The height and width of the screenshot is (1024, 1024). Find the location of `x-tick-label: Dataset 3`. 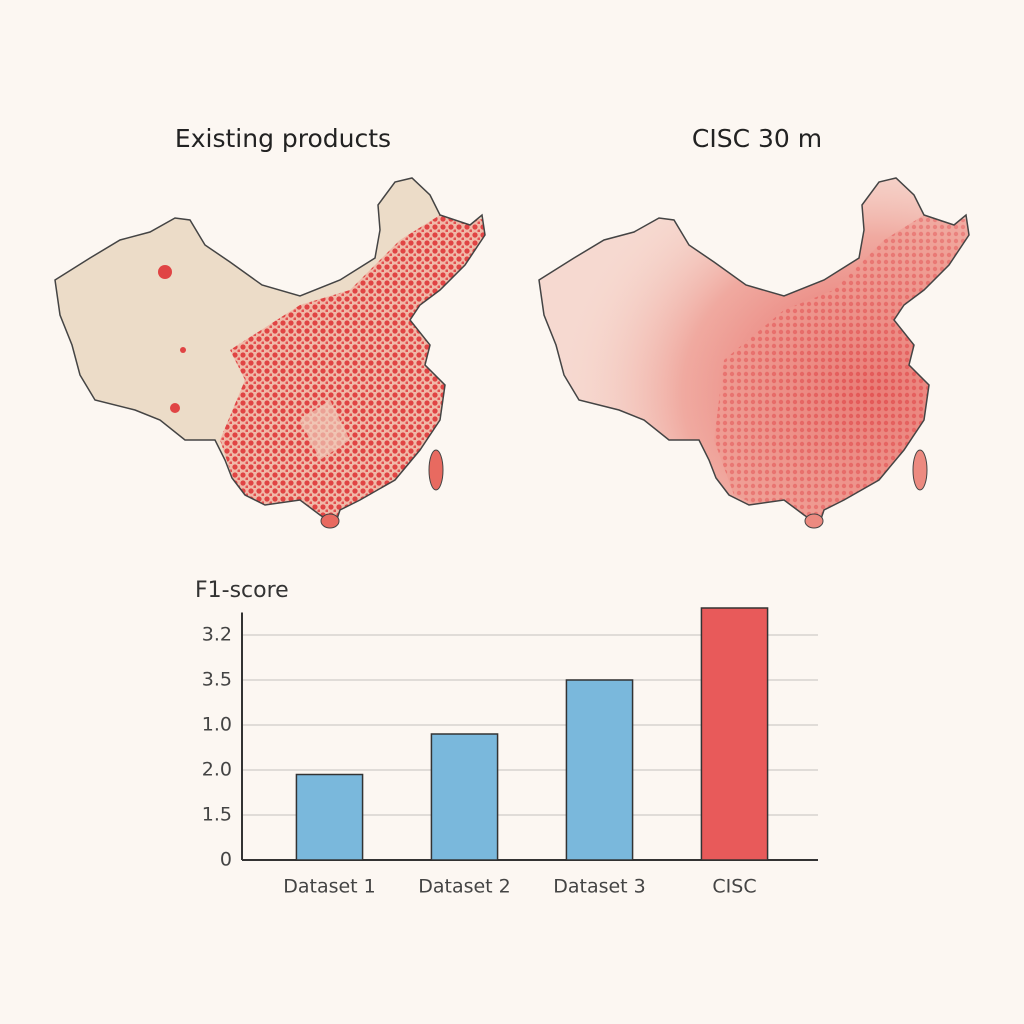

x-tick-label: Dataset 3 is located at coordinates (599, 887).